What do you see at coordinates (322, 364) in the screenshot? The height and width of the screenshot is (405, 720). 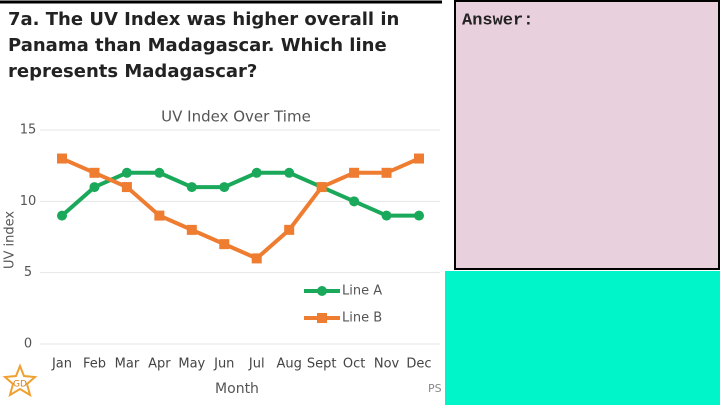 I see `x-tick-label: Sept` at bounding box center [322, 364].